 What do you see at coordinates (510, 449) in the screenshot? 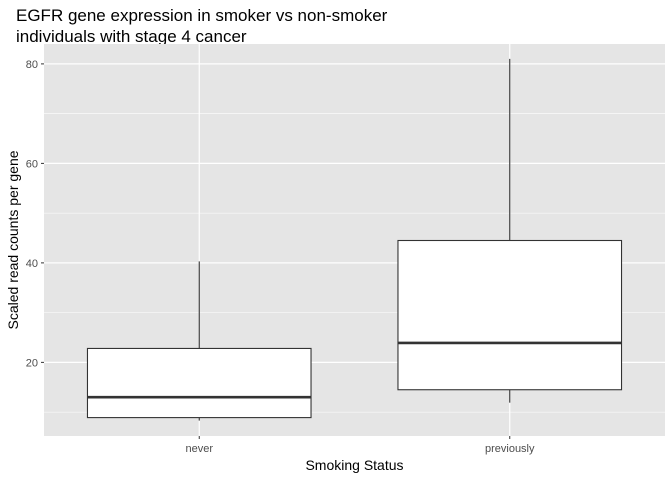
I see `x-tick-label-previously: previously` at bounding box center [510, 449].